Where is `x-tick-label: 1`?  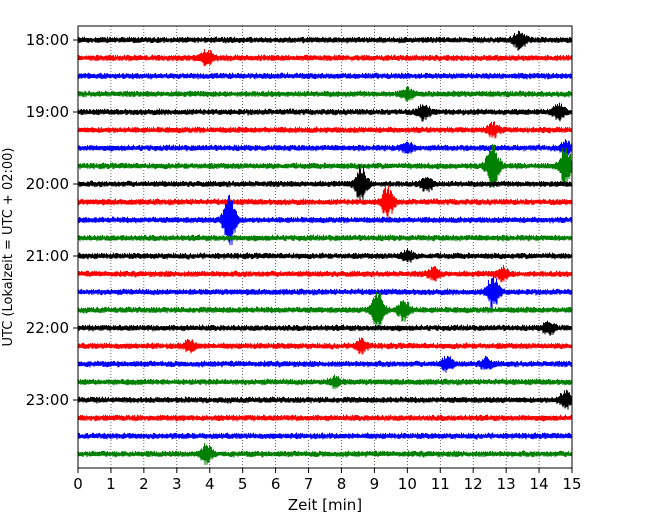
x-tick-label: 1 is located at coordinates (111, 484).